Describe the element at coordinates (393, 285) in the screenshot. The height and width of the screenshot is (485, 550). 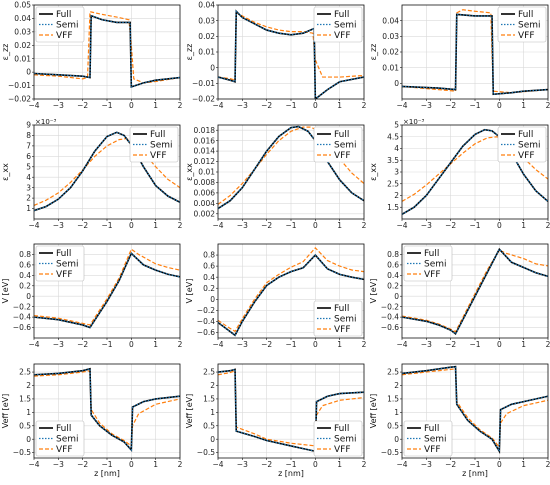
I see `y-tick-label: 0.2` at that location.